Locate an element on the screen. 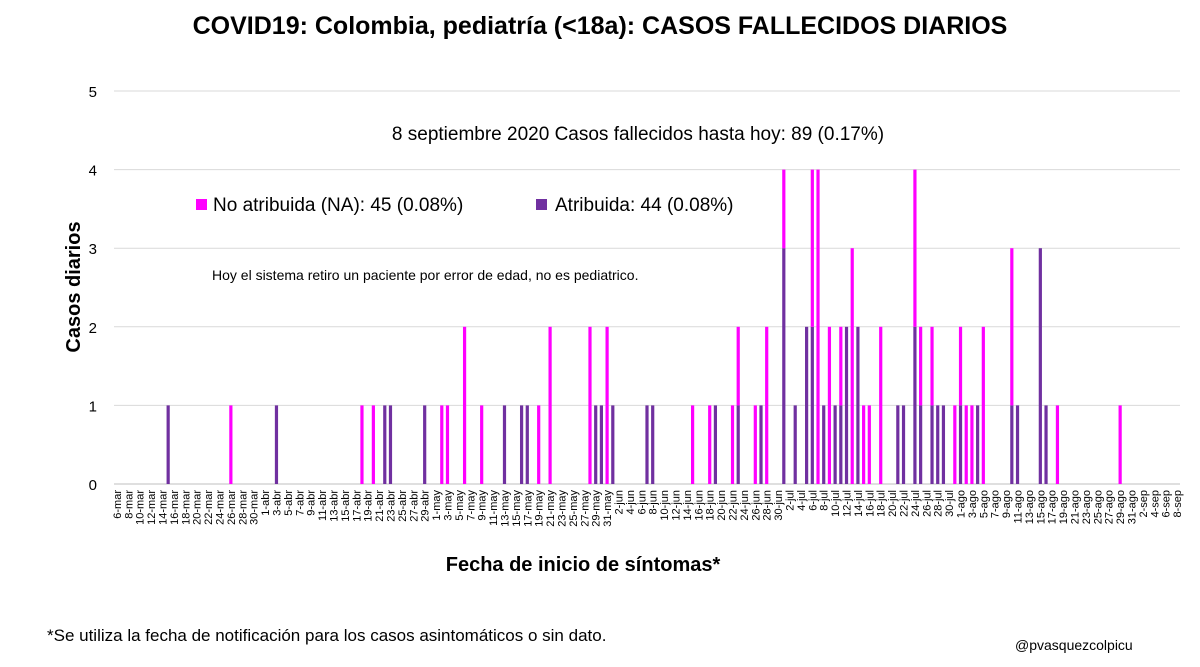 The height and width of the screenshot is (667, 1200). x-tick-label: 20-jul is located at coordinates (893, 503).